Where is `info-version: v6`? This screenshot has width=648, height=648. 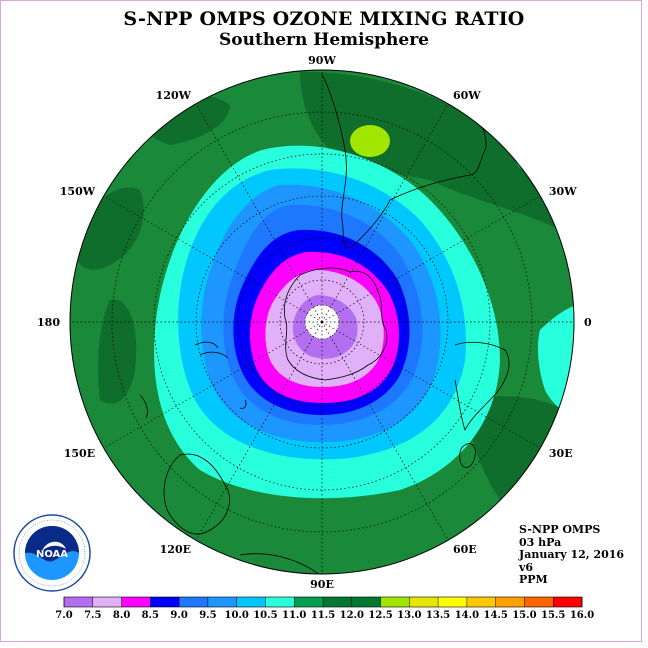 info-version: v6 is located at coordinates (526, 567).